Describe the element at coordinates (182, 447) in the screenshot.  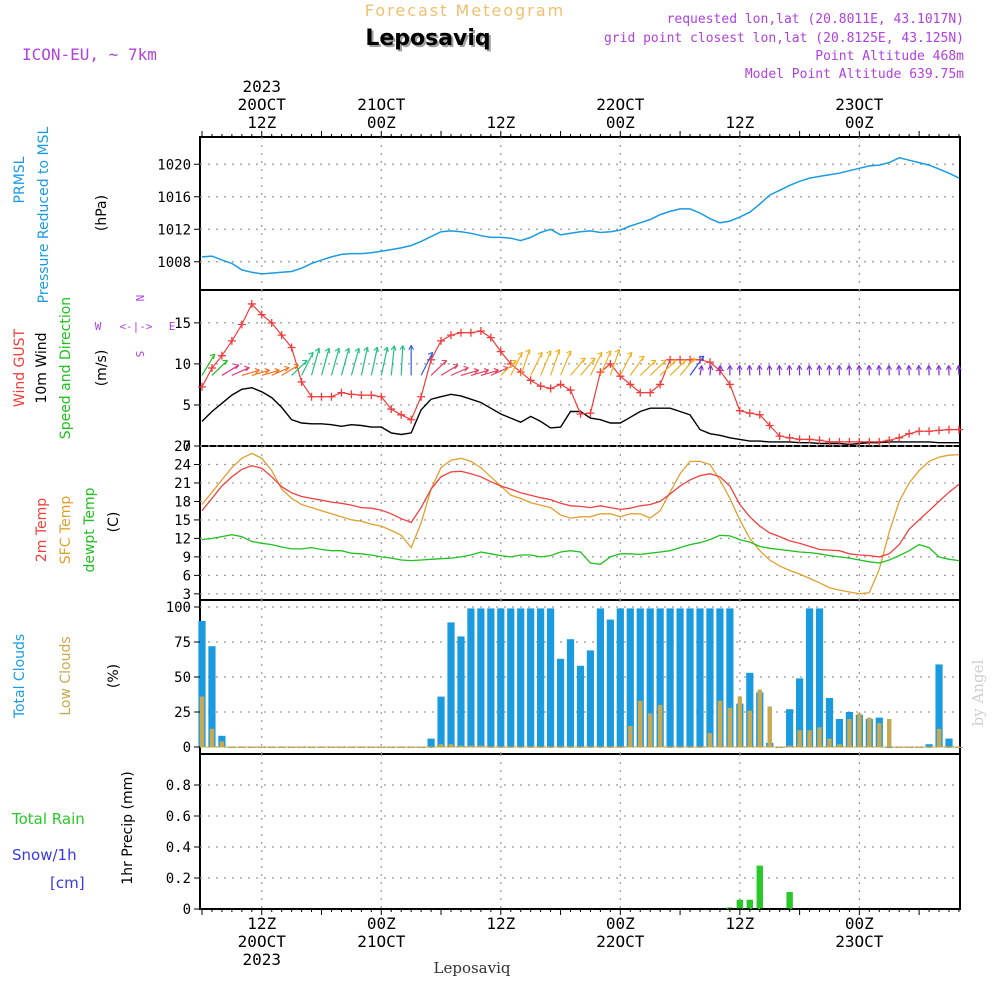
I see `y-tick-label: 27` at that location.